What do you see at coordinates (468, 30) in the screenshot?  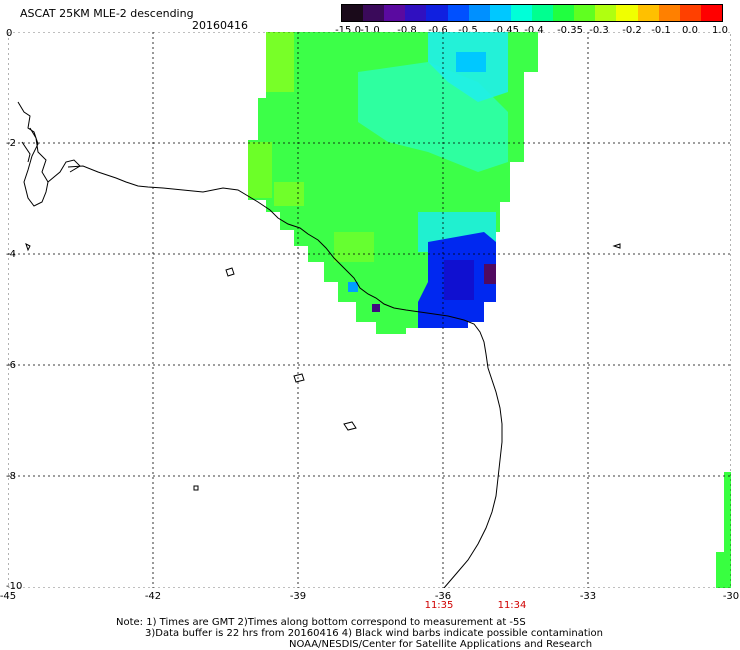 I see `color-scale-label: -0.5` at bounding box center [468, 30].